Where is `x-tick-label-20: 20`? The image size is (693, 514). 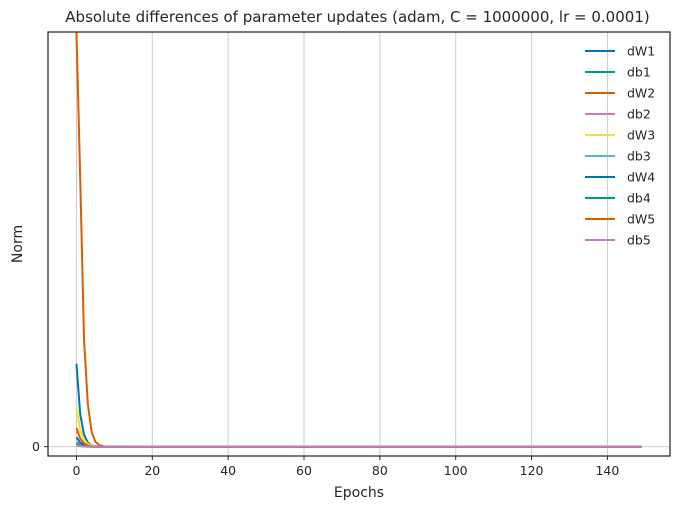 x-tick-label-20: 20 is located at coordinates (152, 470).